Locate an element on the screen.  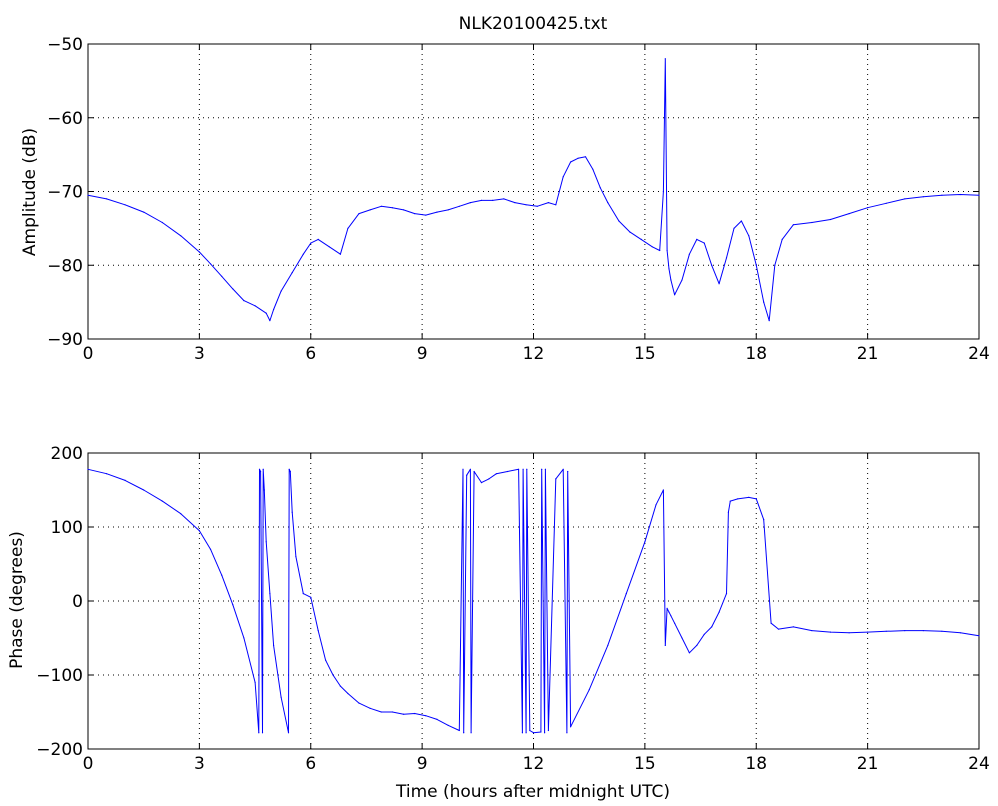
amplitude-x-tick-label: 6 is located at coordinates (310, 354).